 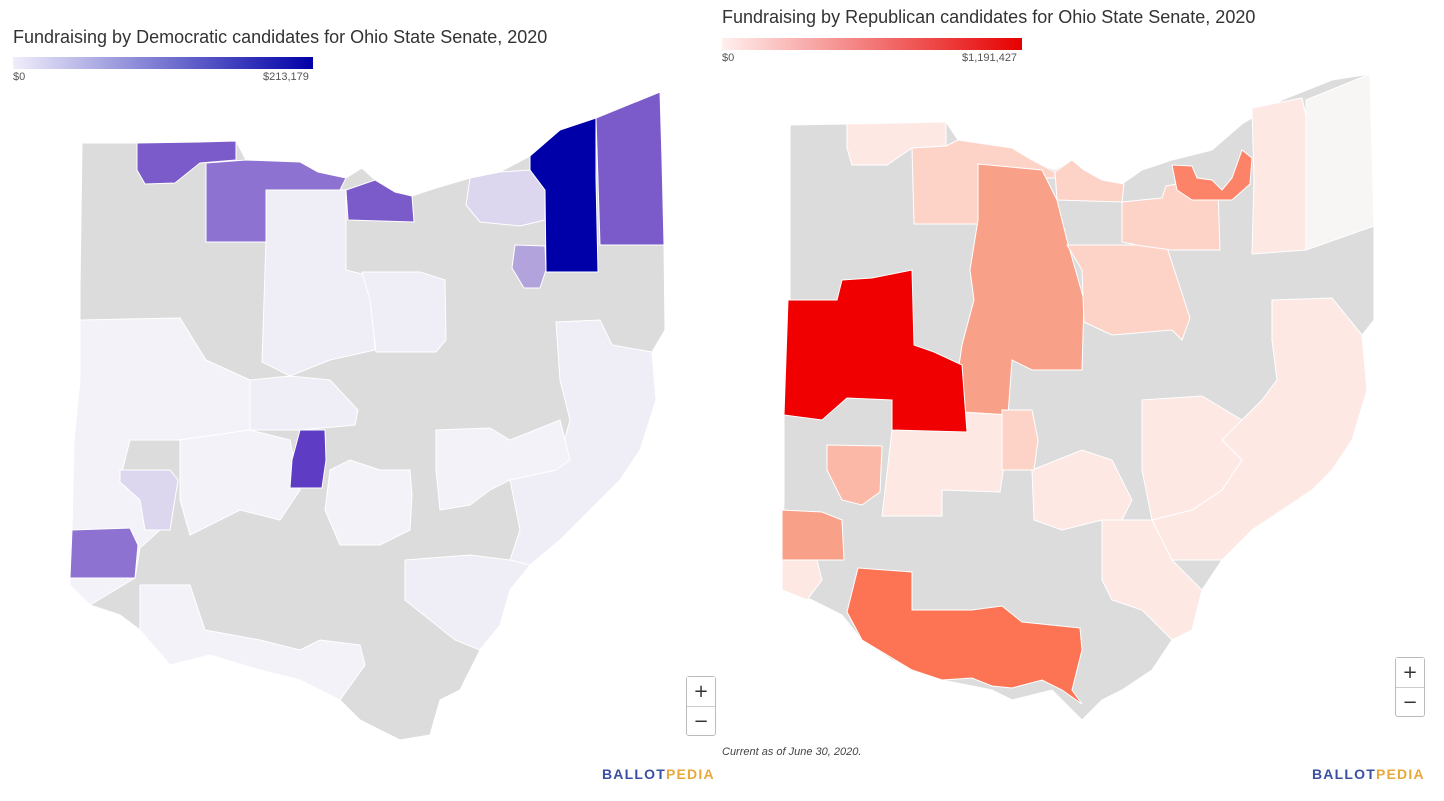 What do you see at coordinates (276, 201) in the screenshot?
I see `district-toledo-purple` at bounding box center [276, 201].